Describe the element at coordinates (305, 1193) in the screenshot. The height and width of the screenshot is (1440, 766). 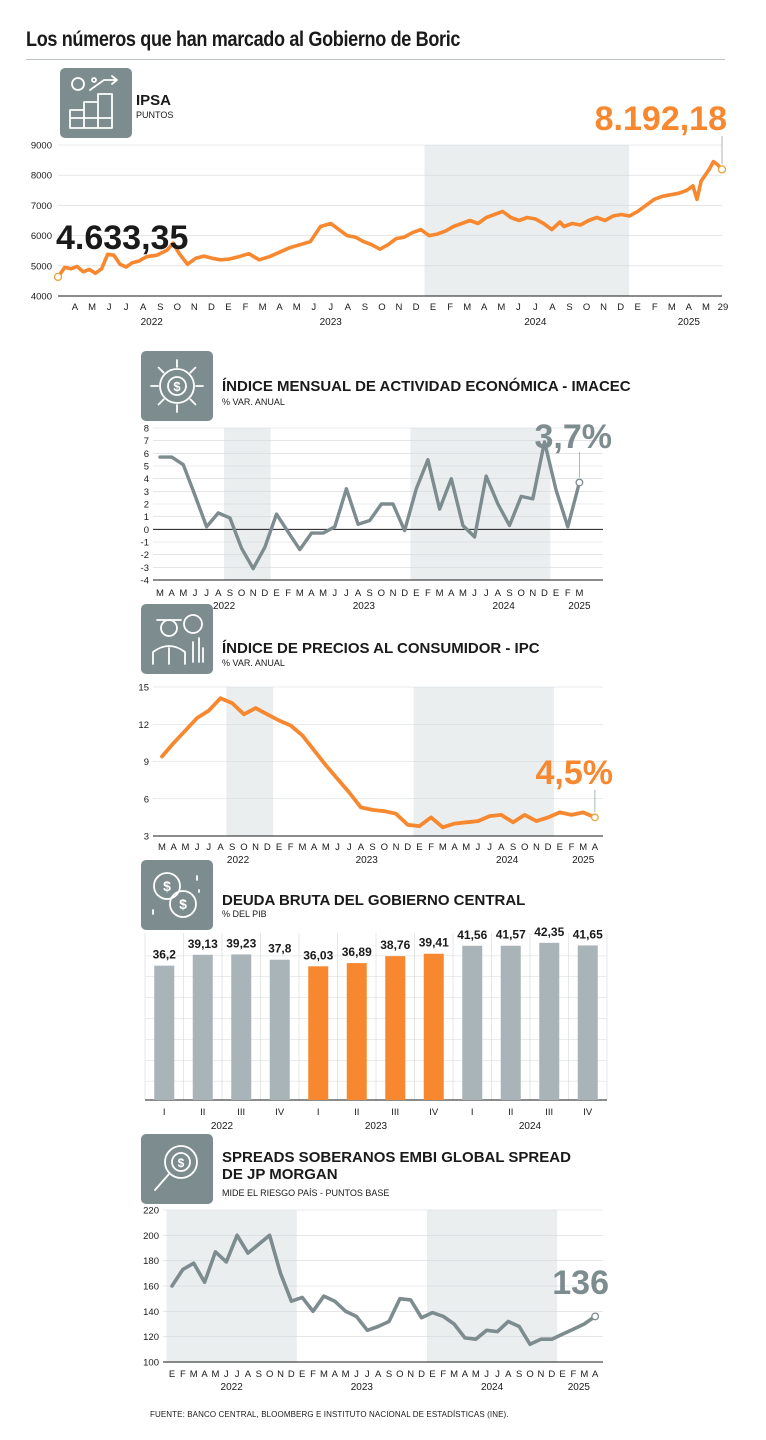
I see `embi-subtitle: MIDE EL RIESGO PAÍS - PUNTOS BASE` at that location.